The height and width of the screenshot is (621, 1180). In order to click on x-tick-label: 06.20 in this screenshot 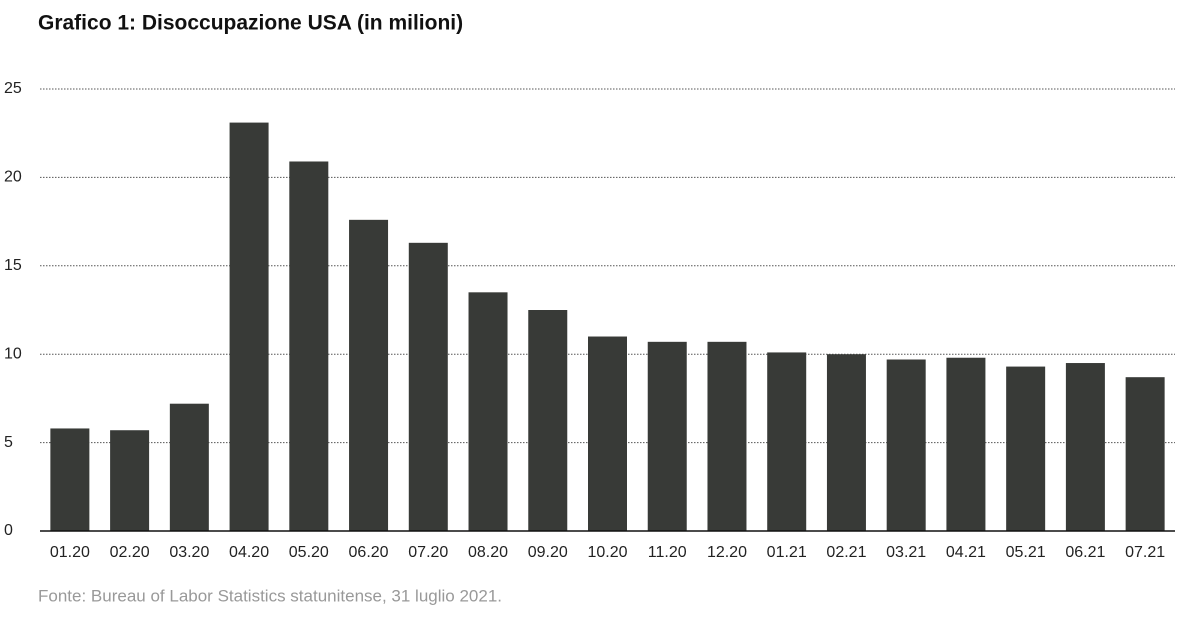, I will do `click(369, 552)`.